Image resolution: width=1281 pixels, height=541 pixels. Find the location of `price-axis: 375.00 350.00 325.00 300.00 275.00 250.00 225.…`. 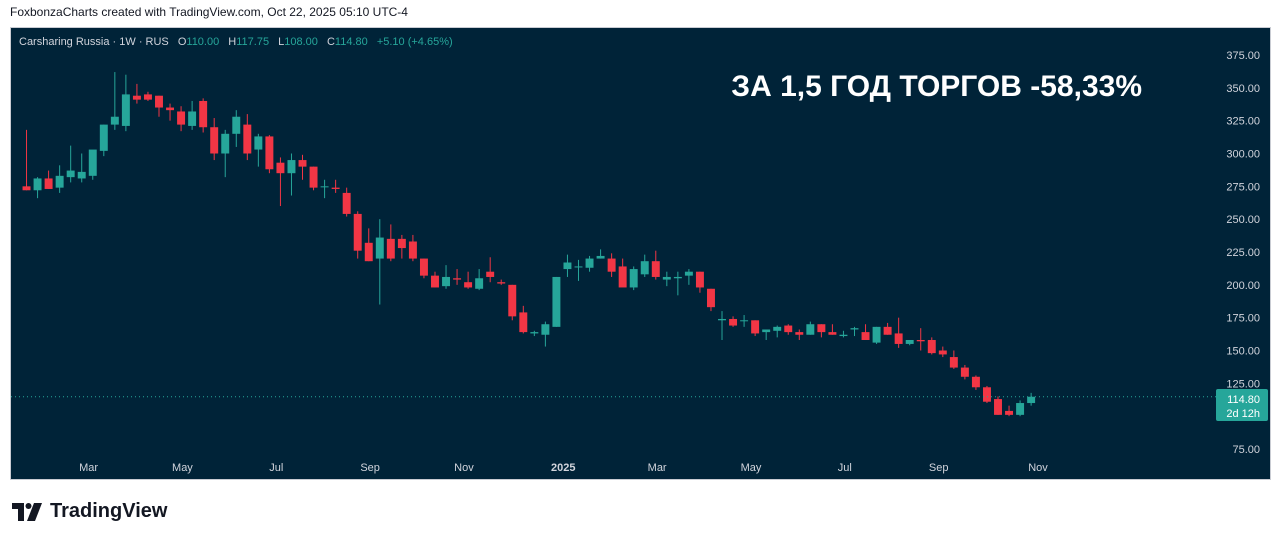

price-axis: 375.00 350.00 325.00 300.00 275.00 250.00 225.… is located at coordinates (1243, 253).